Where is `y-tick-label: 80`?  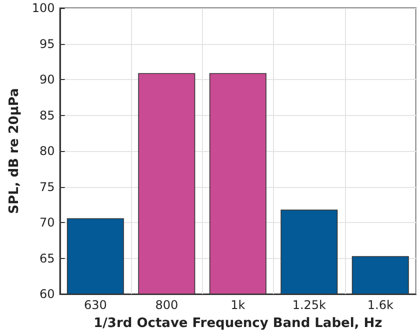
y-tick-label: 80 is located at coordinates (47, 151).